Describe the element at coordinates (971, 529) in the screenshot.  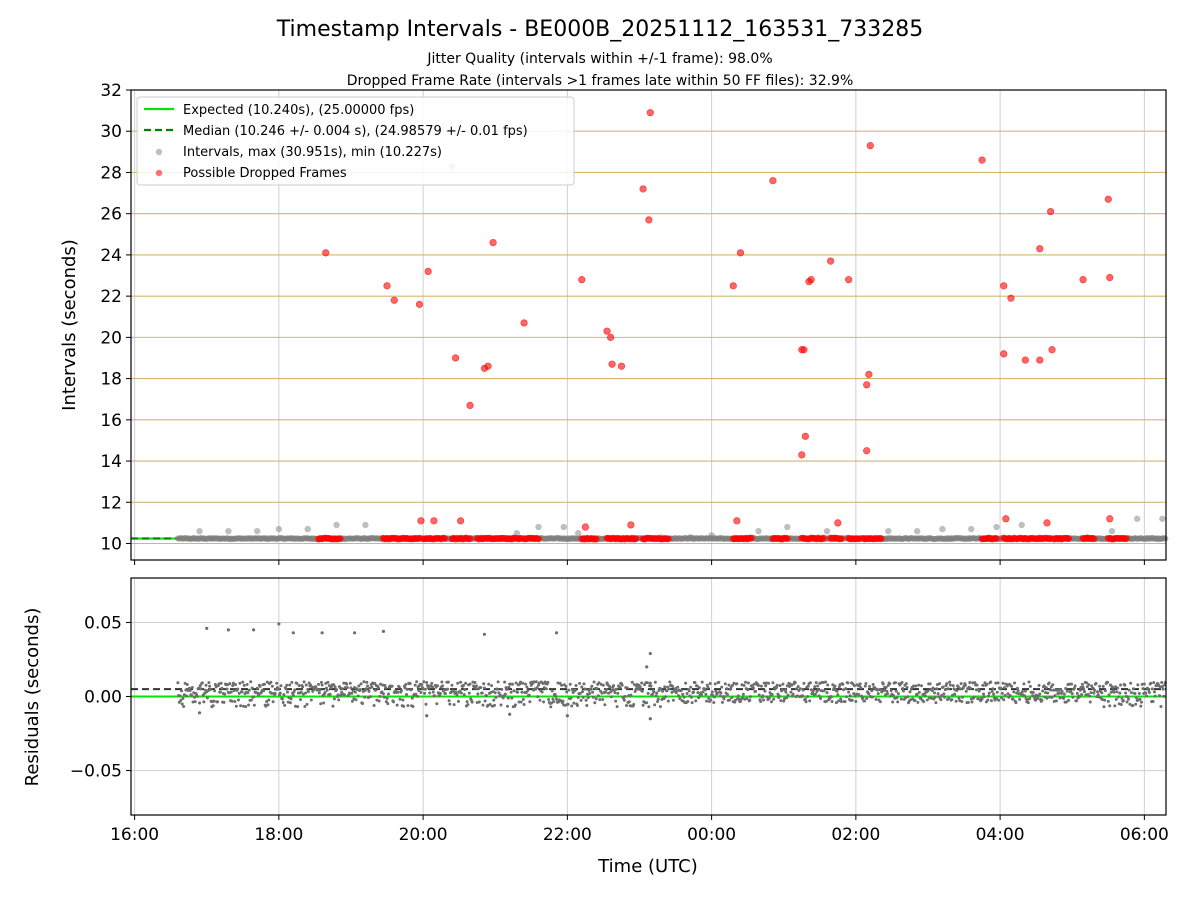
I see `interval-point` at that location.